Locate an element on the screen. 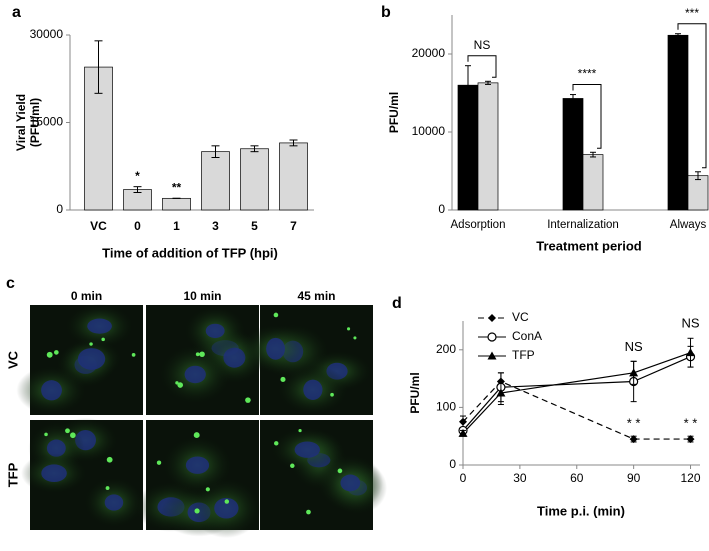 The image size is (709, 551). x-tick-label: 1 is located at coordinates (176, 226).